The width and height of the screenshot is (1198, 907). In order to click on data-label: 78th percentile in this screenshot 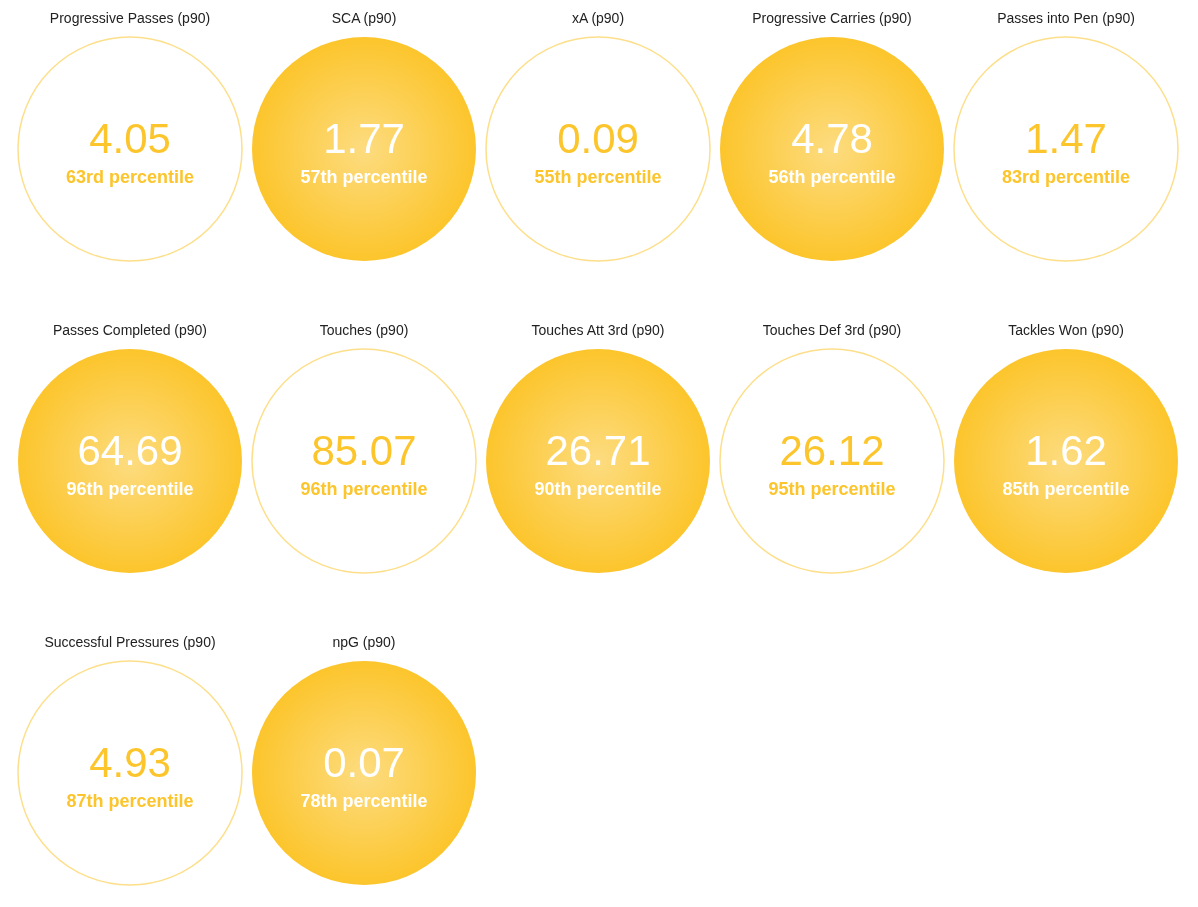, I will do `click(364, 801)`.